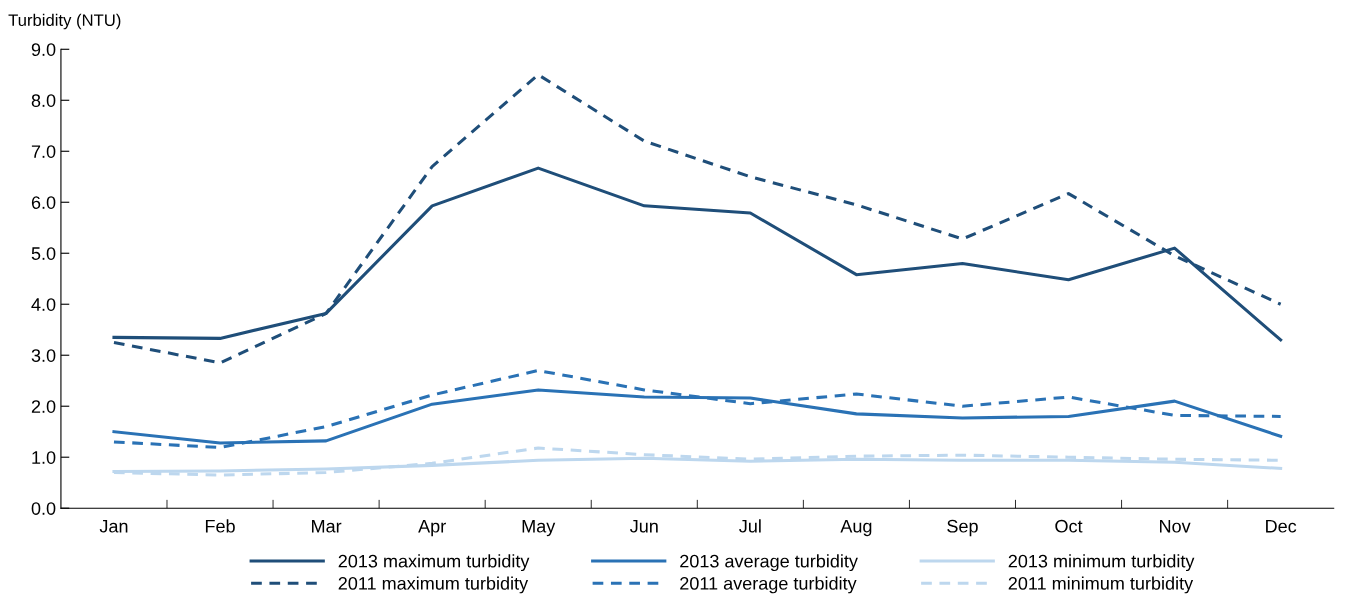 This screenshot has width=1354, height=616. Describe the element at coordinates (539, 528) in the screenshot. I see `x-tick-label: May` at that location.